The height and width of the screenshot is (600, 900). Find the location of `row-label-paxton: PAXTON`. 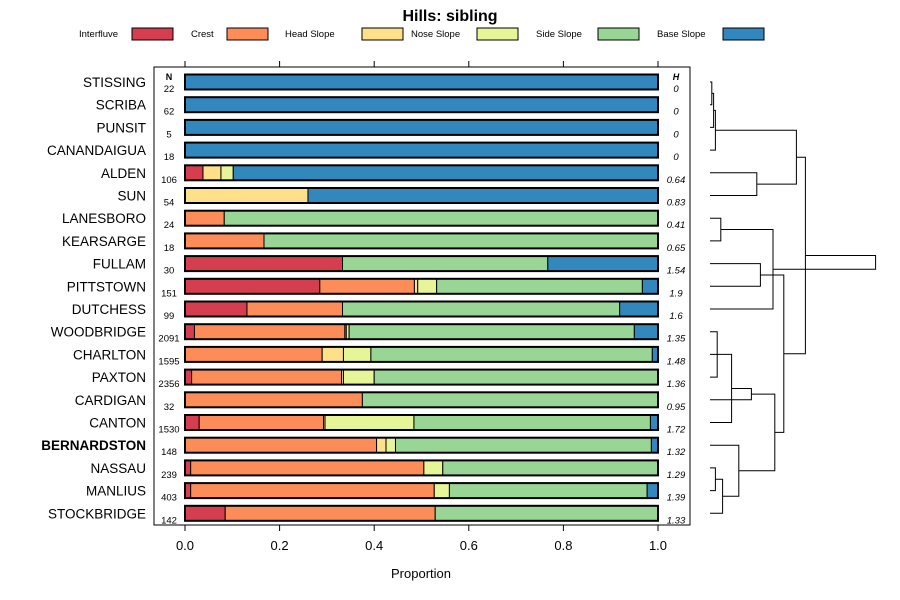

row-label-paxton: PAXTON is located at coordinates (119, 377).